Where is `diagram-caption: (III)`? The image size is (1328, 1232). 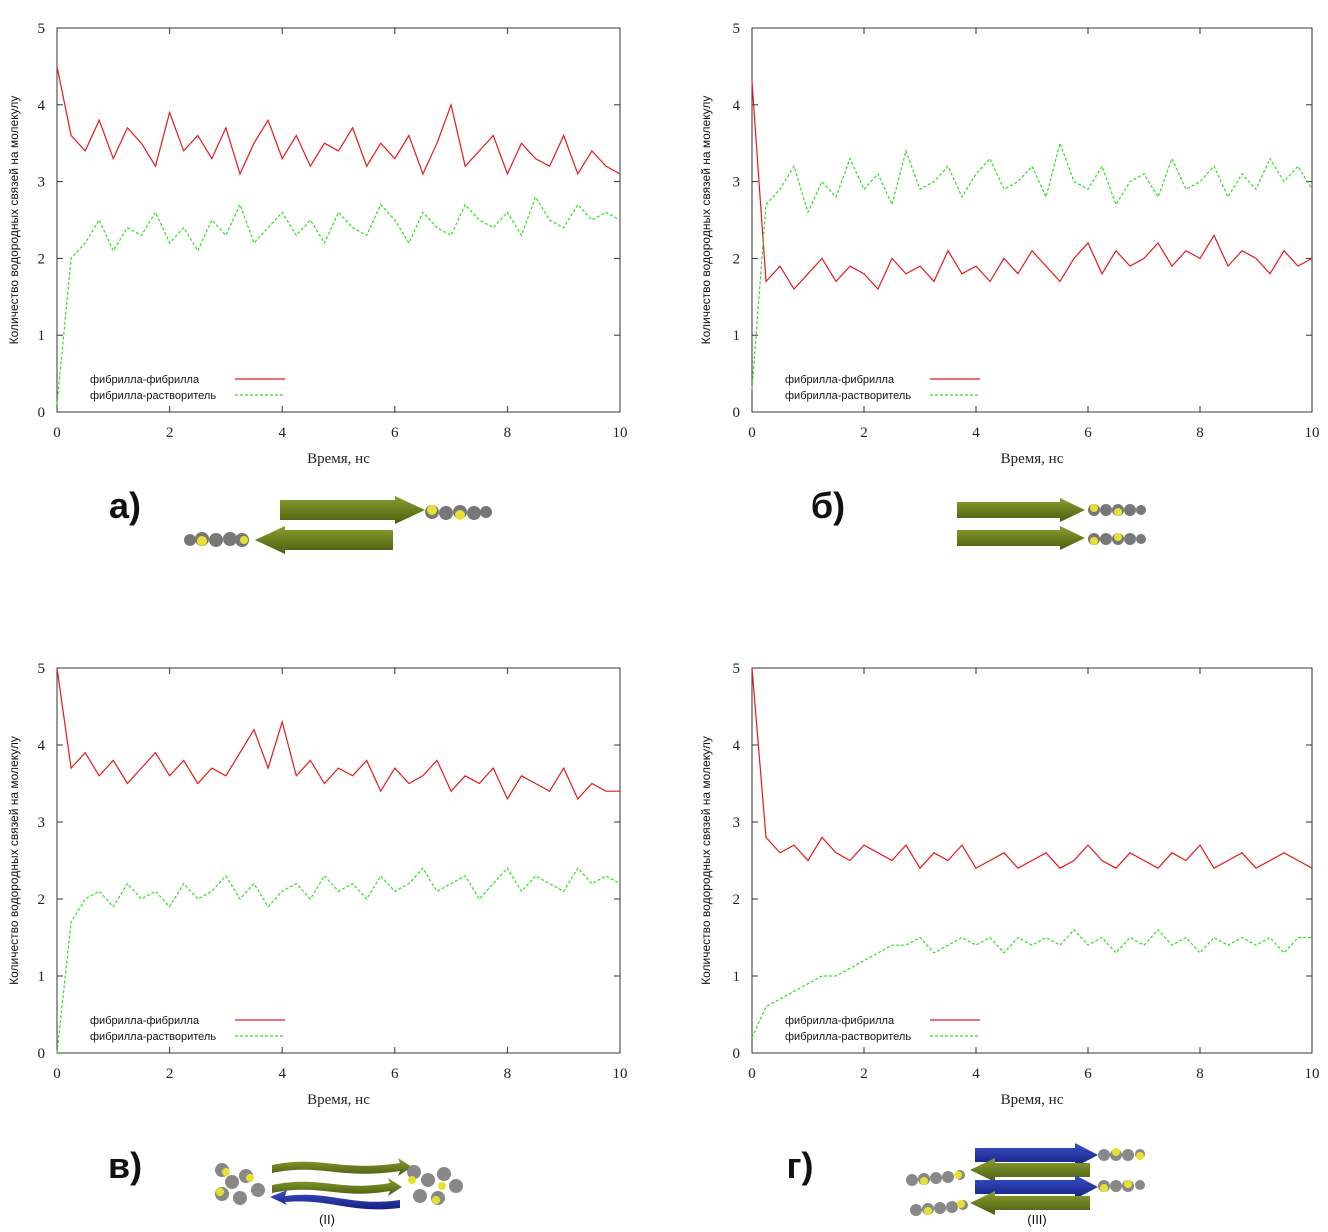 diagram-caption: (III) is located at coordinates (1037, 1219).